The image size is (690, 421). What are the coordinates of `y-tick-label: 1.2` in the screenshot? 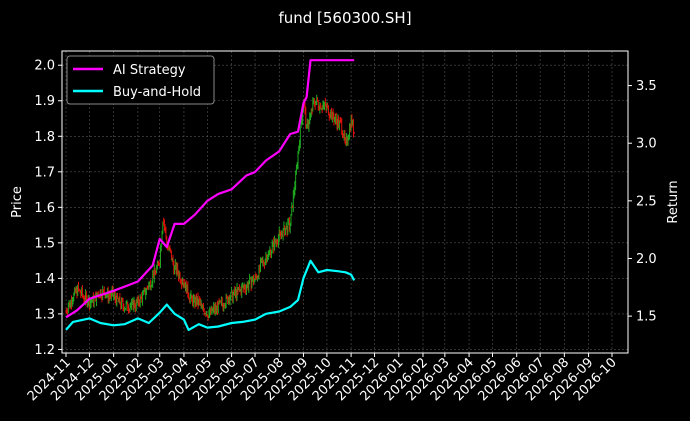 It's located at (44, 350).